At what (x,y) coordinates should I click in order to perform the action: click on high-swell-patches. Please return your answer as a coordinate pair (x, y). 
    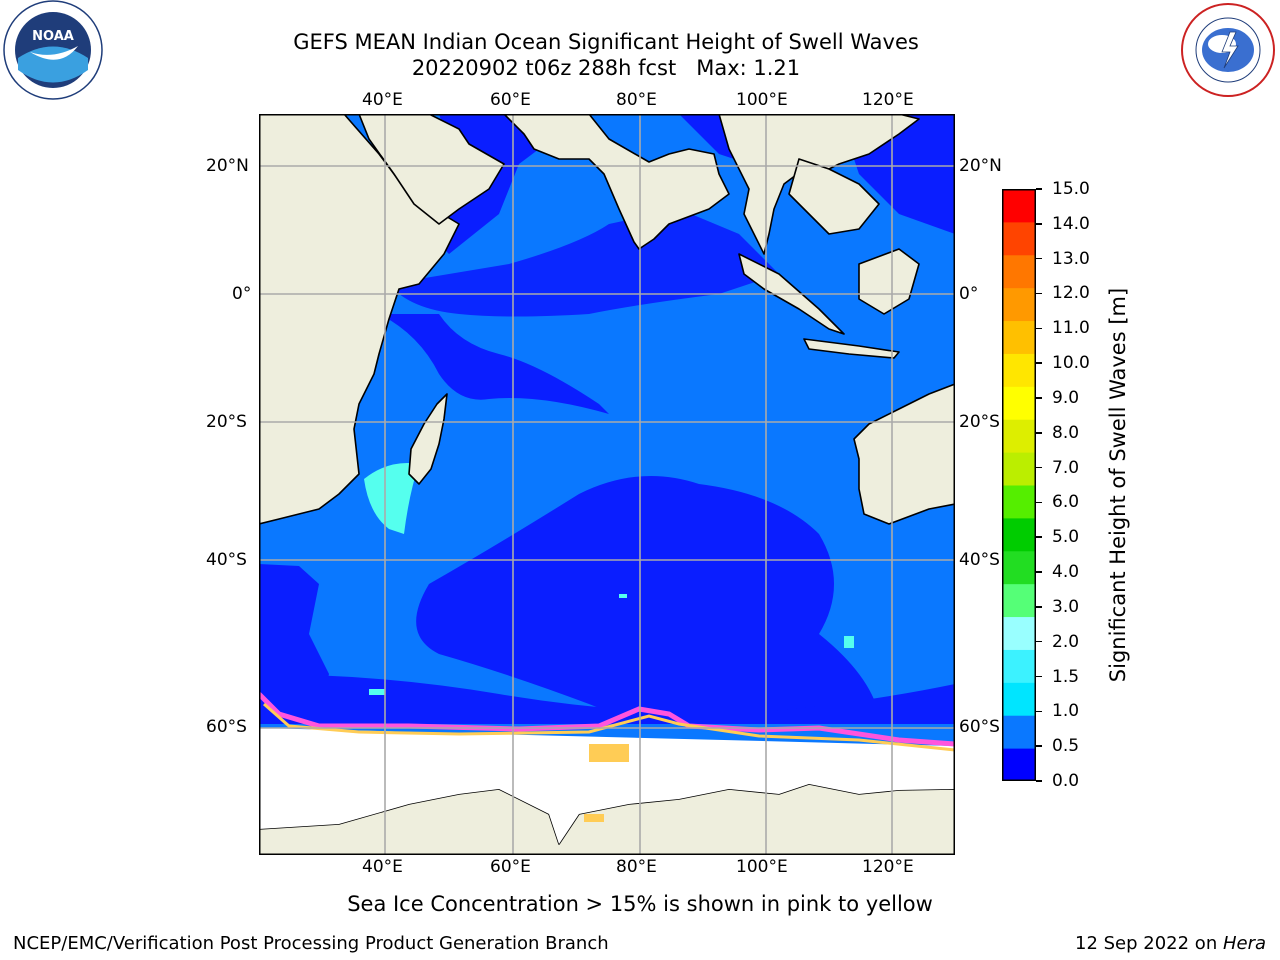
    Looking at the image, I should click on (609, 579).